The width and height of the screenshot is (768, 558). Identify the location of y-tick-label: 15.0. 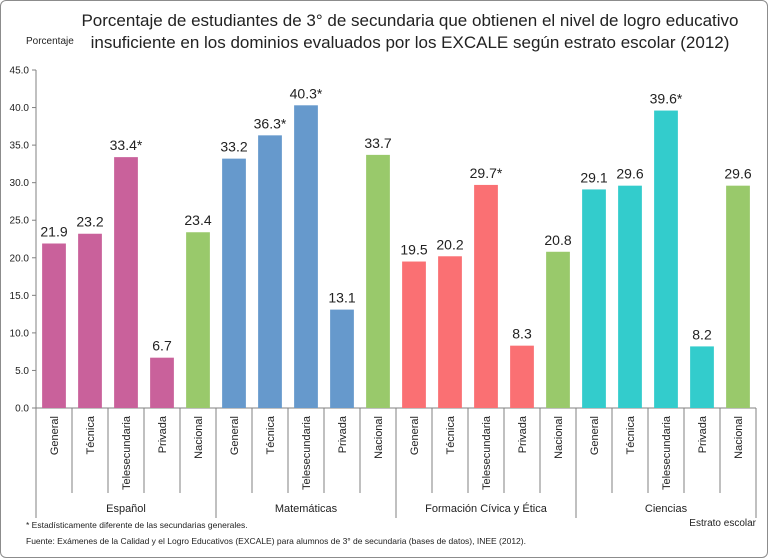
(20, 296).